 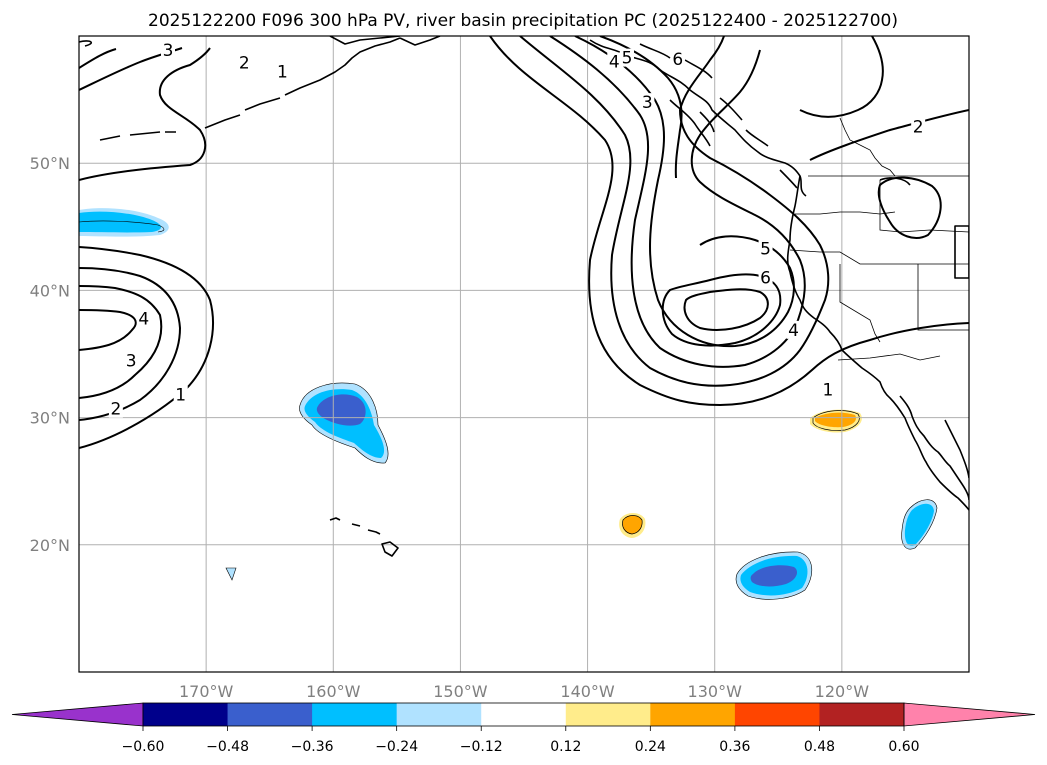 I want to click on precip-patch-hawaii-small-negative, so click(x=231, y=574).